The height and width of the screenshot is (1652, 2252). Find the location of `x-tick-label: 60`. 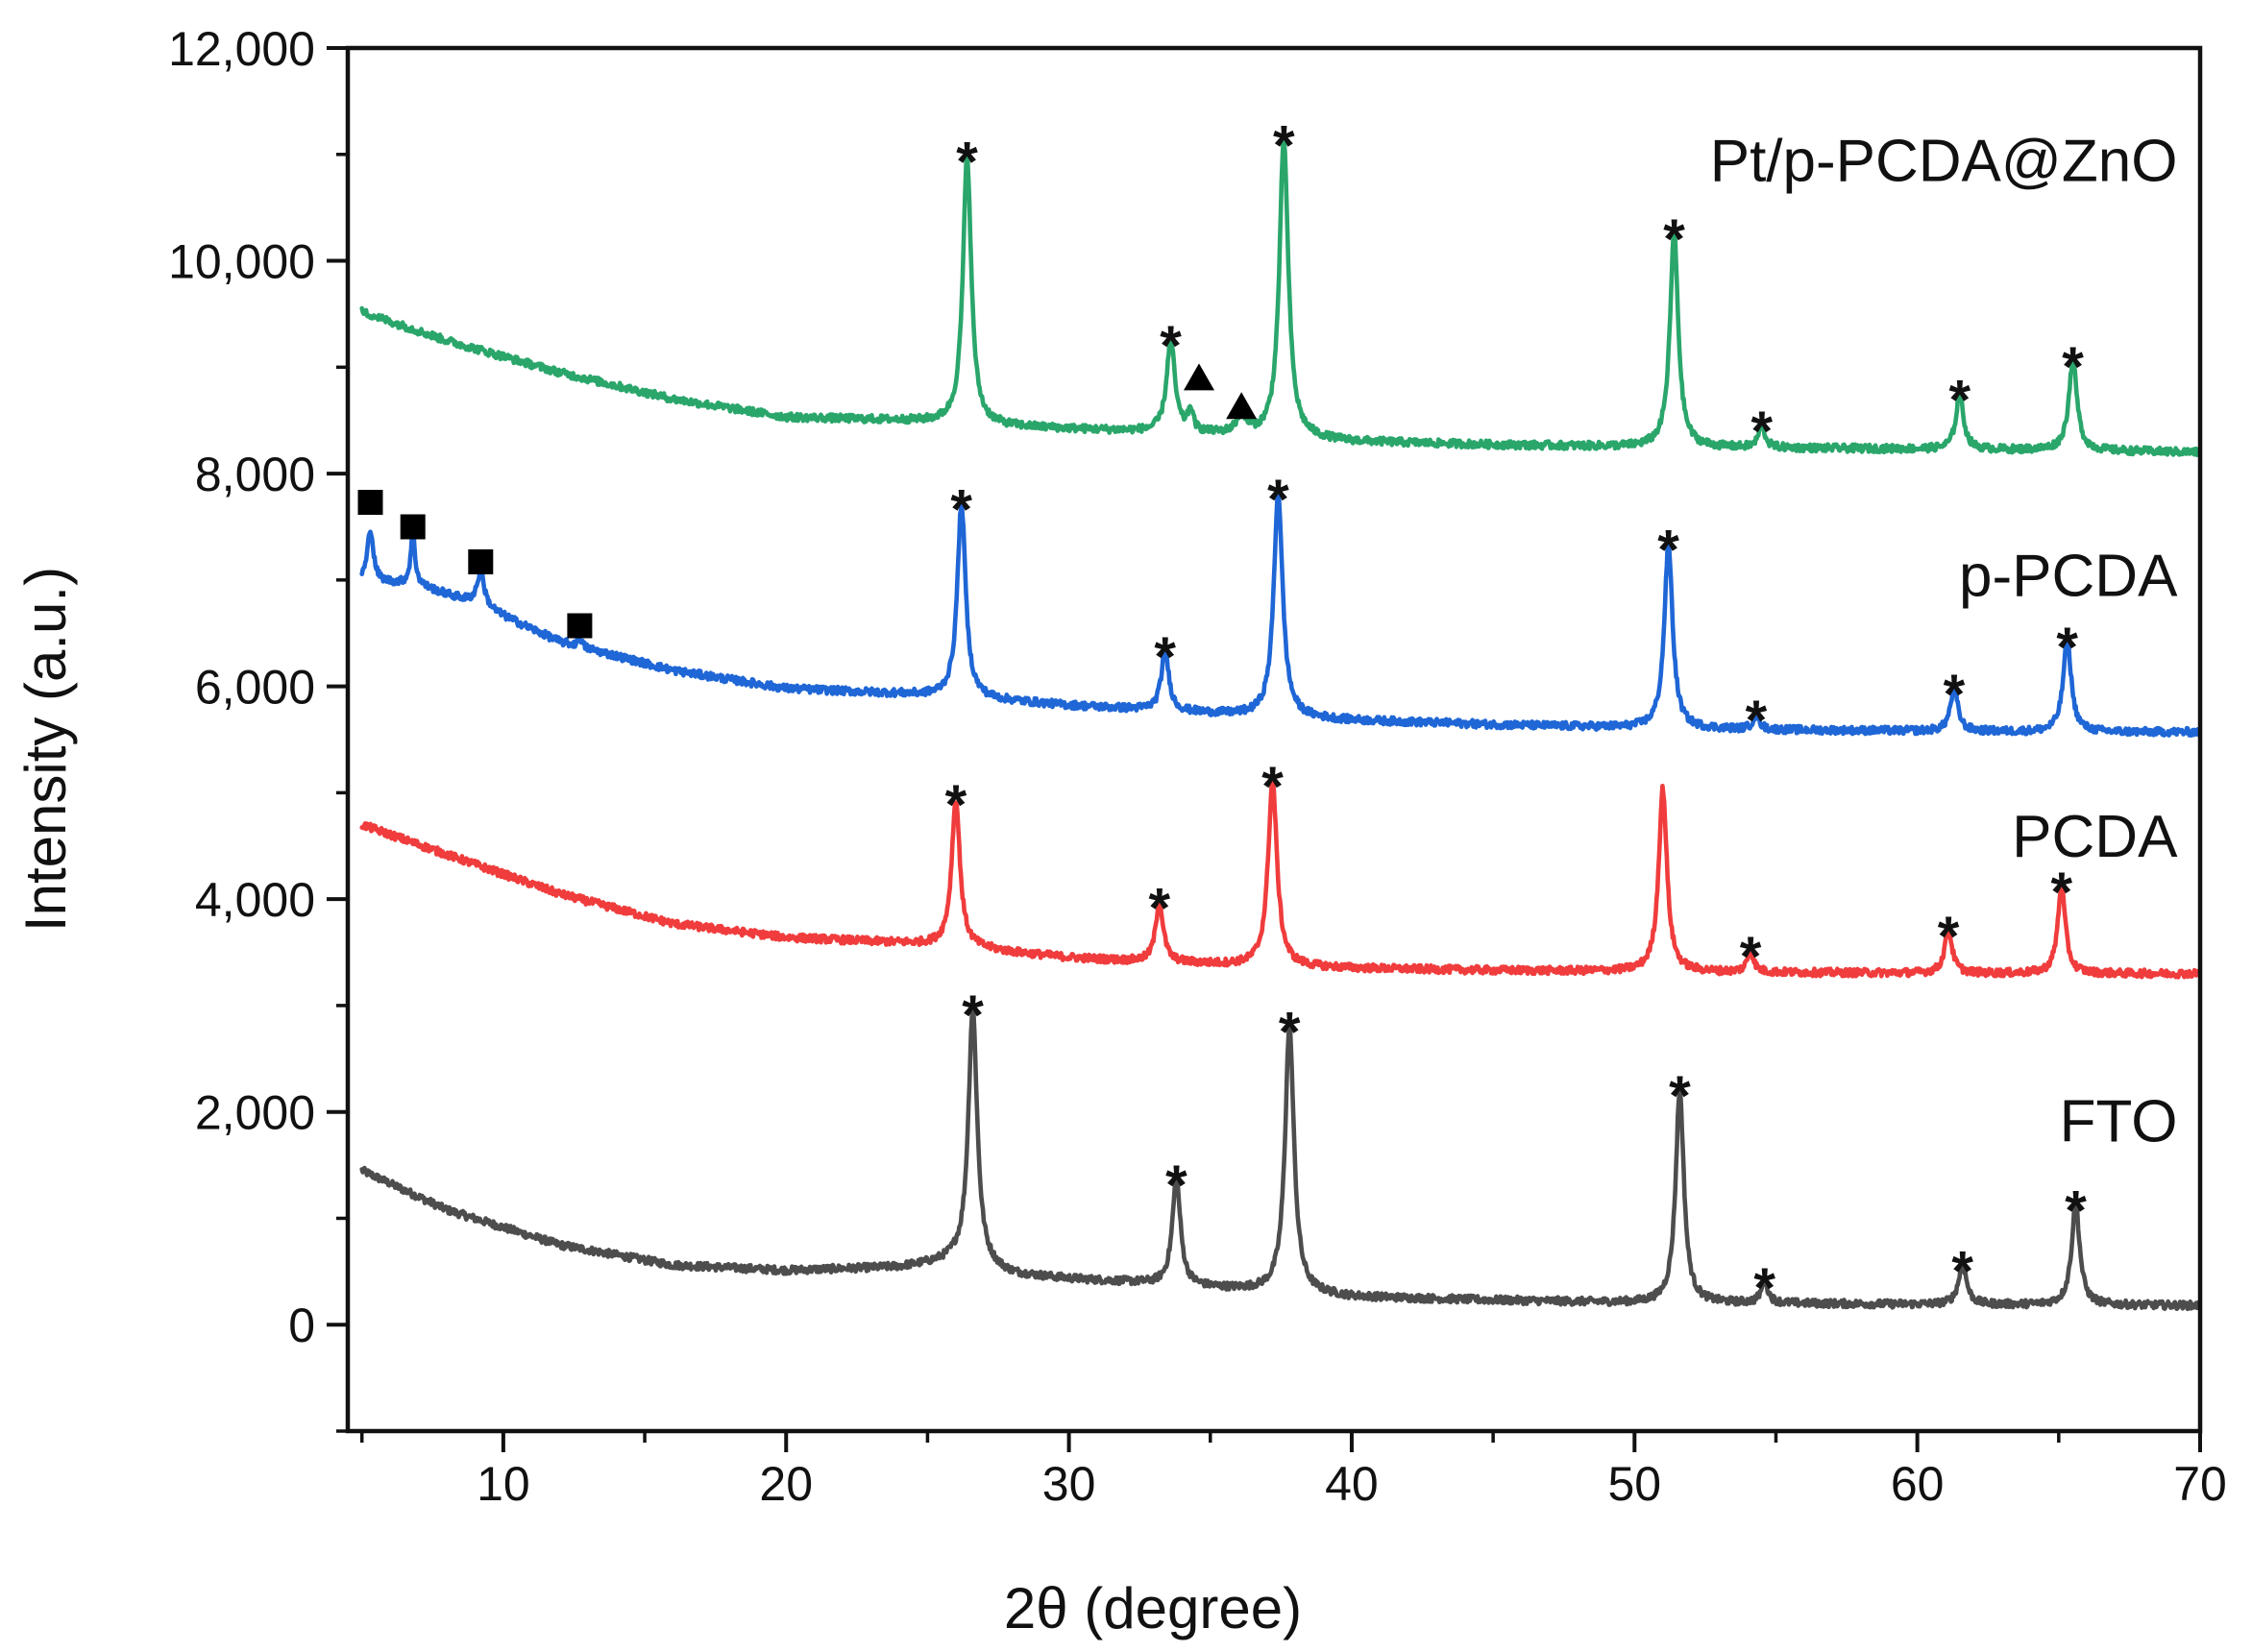

x-tick-label: 60 is located at coordinates (1918, 1484).